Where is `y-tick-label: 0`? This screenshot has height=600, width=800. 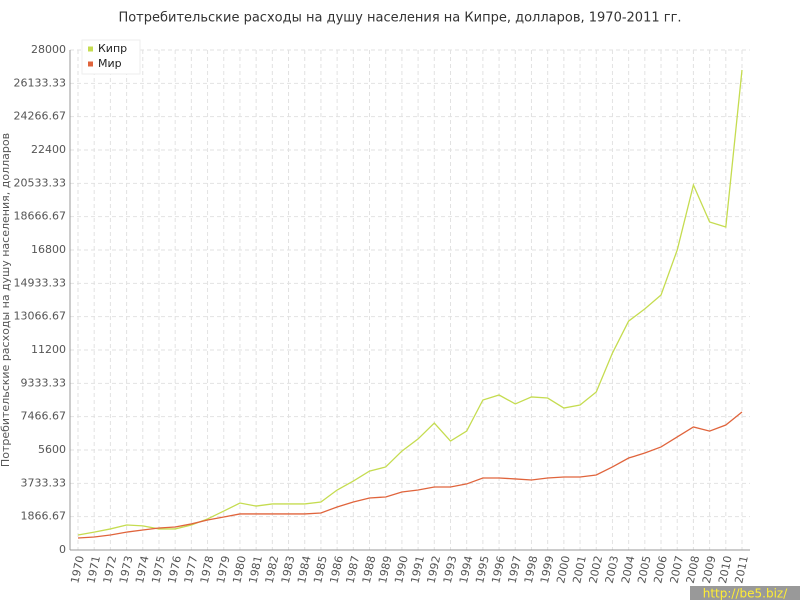 y-tick-label: 0 is located at coordinates (62, 549).